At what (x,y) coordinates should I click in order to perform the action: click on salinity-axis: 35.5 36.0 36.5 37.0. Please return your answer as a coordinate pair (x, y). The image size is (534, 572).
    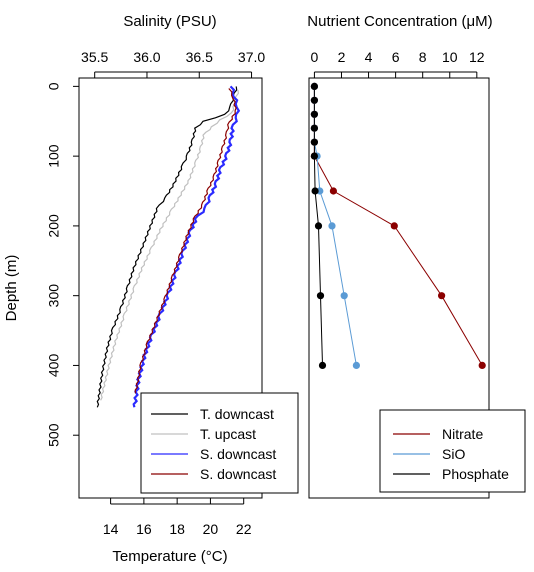
    Looking at the image, I should click on (173, 63).